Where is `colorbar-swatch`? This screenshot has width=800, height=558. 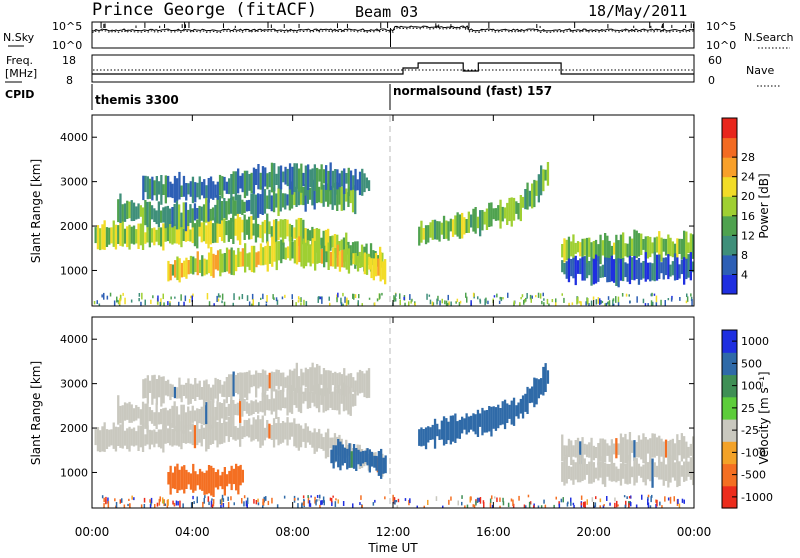 colorbar-swatch is located at coordinates (729, 186).